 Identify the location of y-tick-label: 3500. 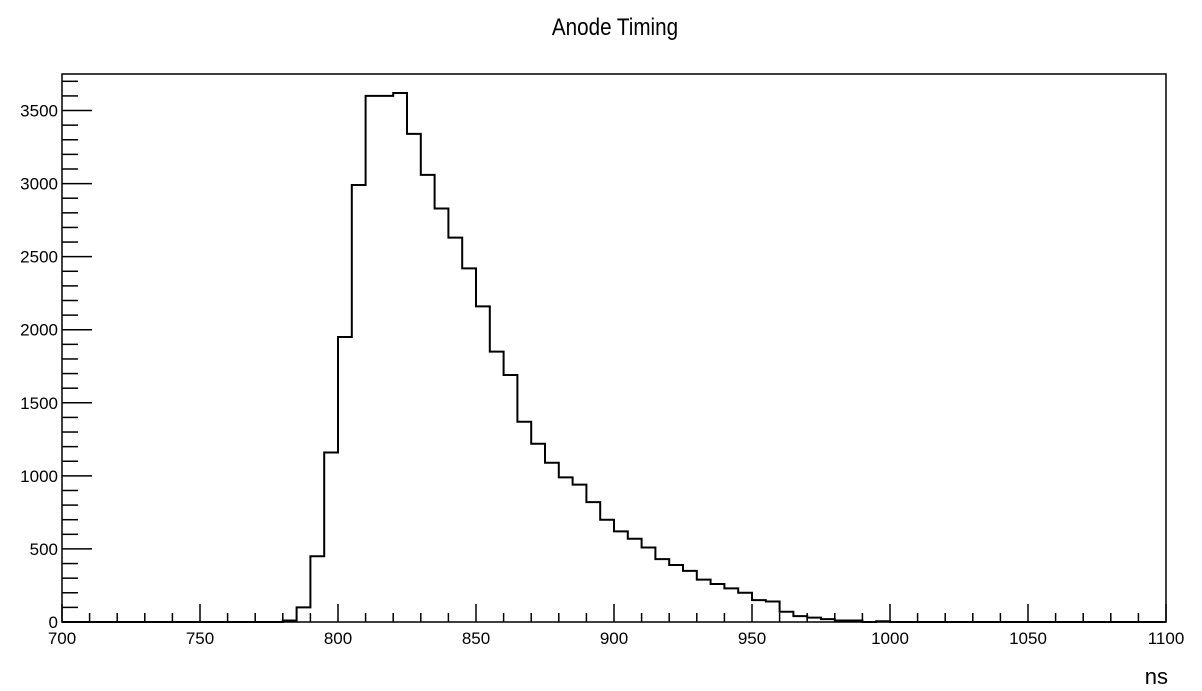
(39, 111).